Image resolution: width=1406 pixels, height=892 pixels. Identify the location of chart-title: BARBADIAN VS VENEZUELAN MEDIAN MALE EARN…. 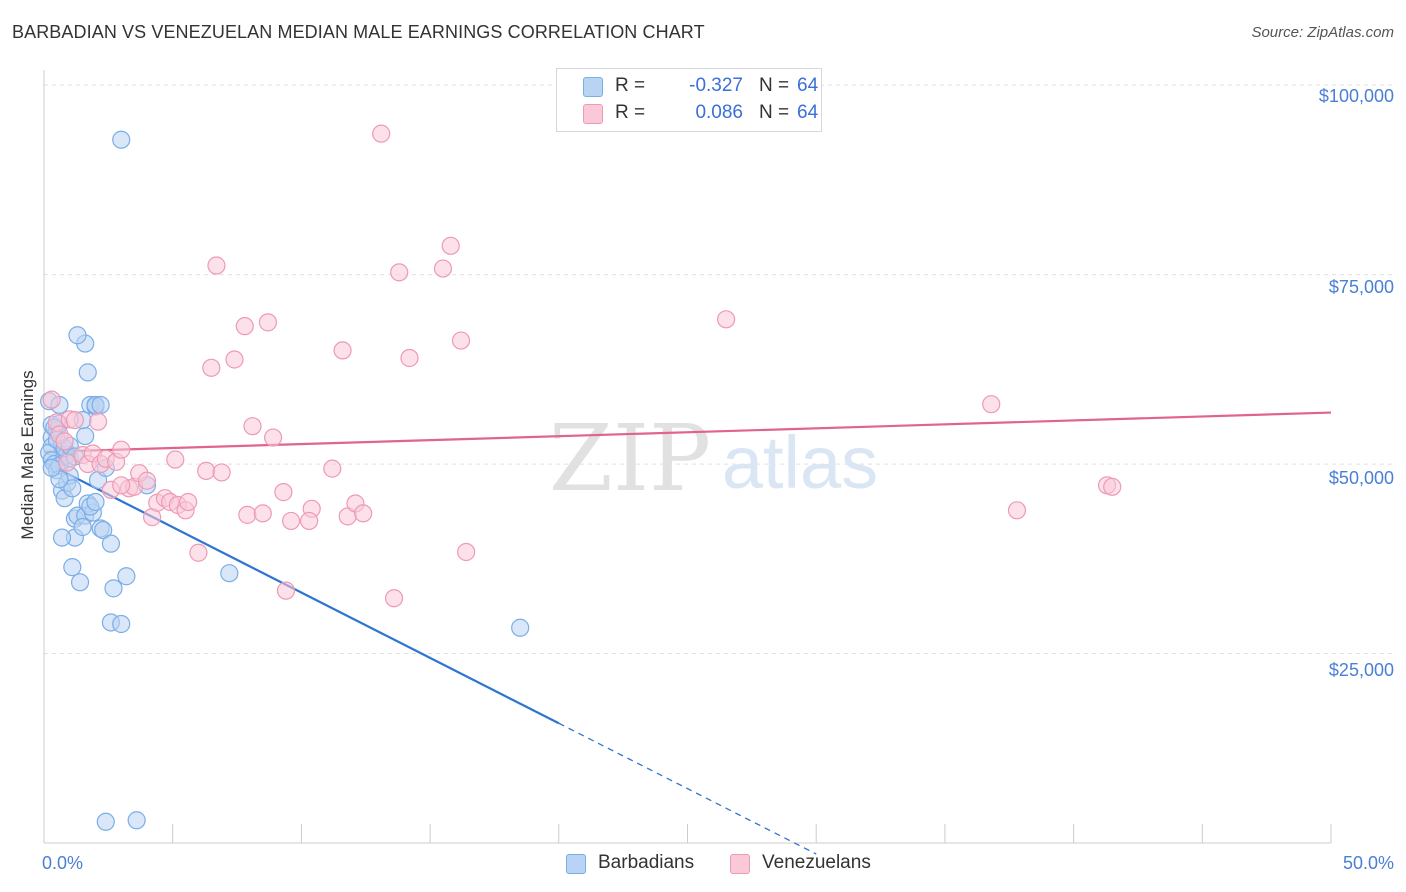
(358, 32).